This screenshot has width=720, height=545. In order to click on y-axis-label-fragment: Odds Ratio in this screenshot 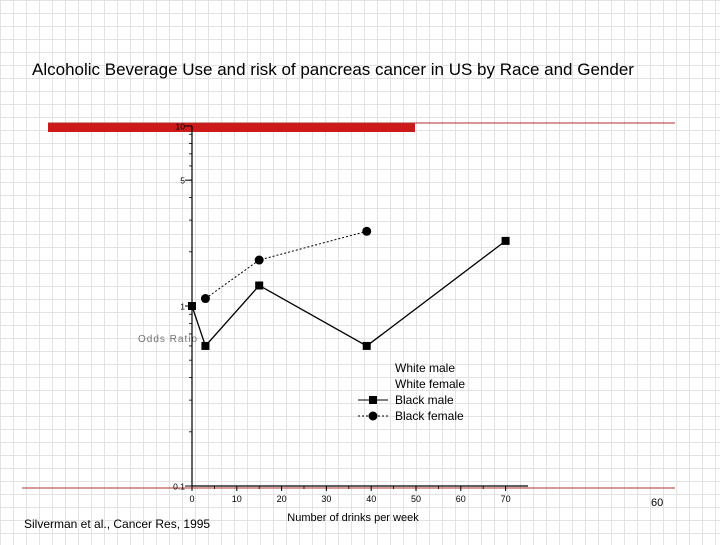, I will do `click(168, 339)`.